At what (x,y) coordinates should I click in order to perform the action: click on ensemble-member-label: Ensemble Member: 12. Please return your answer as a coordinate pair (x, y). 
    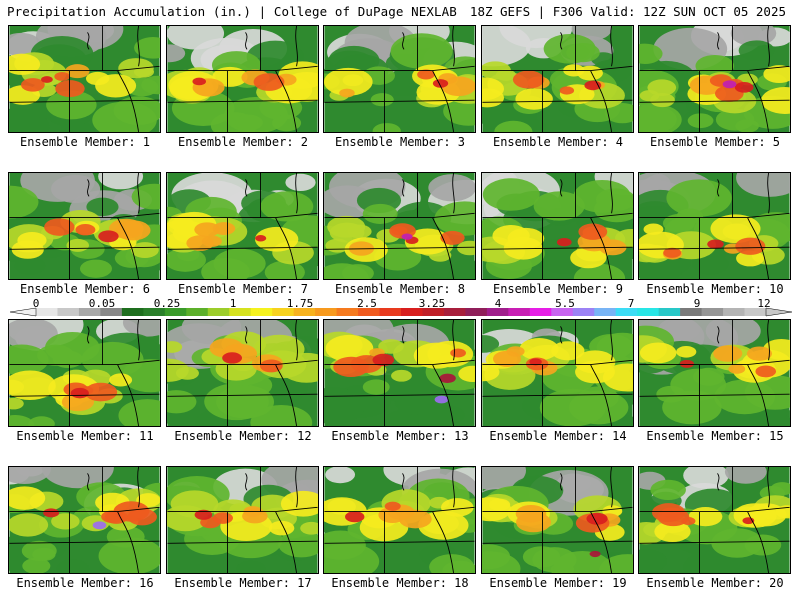
    Looking at the image, I should click on (243, 436).